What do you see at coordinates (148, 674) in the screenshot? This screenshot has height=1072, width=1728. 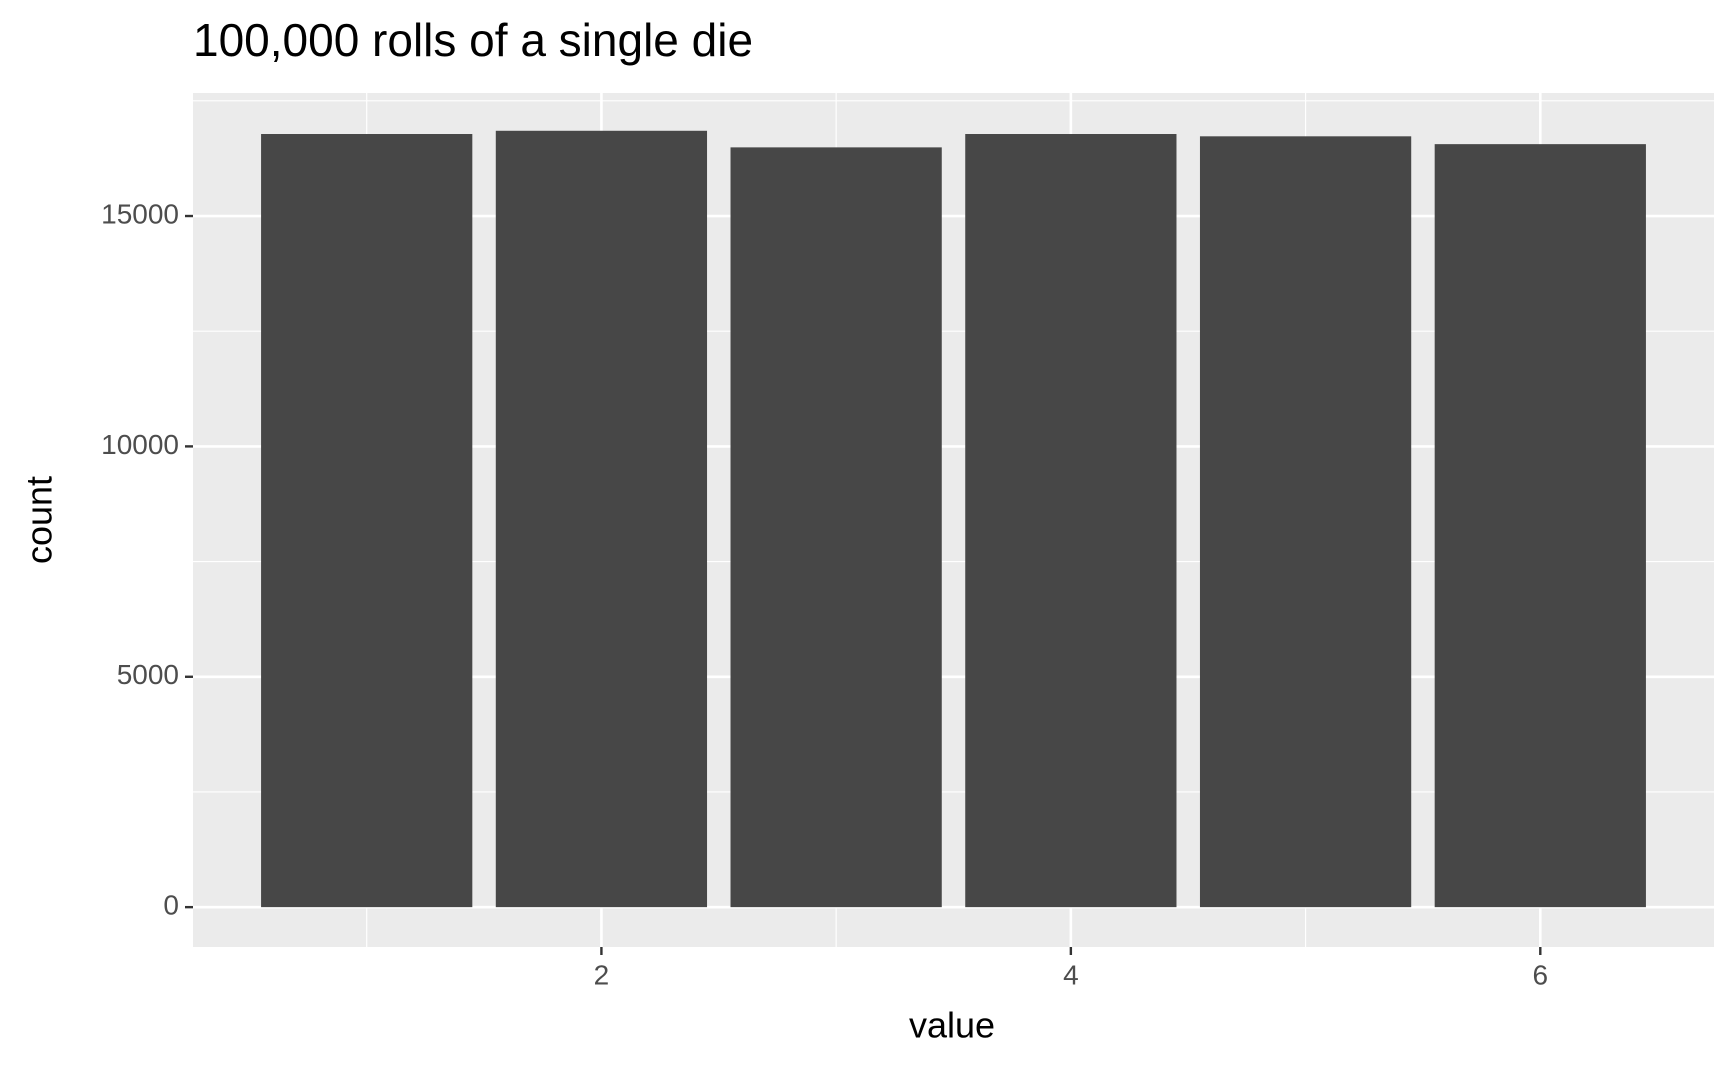 I see `y-tick-label: 5000` at bounding box center [148, 674].